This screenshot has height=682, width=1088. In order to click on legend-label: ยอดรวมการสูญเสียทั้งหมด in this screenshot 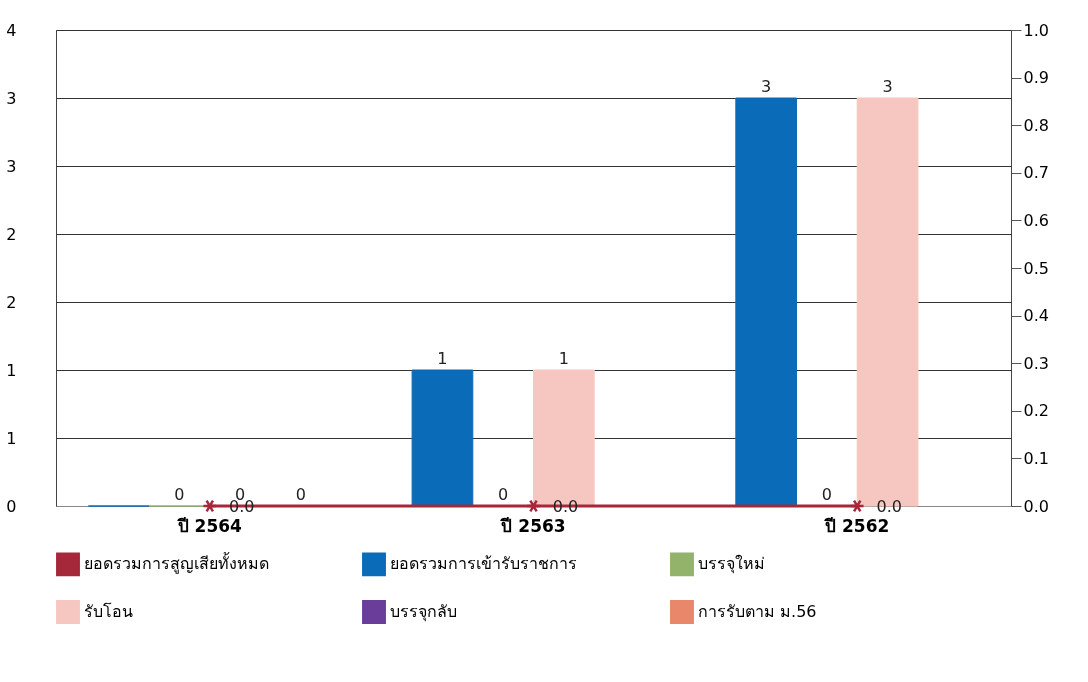, I will do `click(176, 563)`.